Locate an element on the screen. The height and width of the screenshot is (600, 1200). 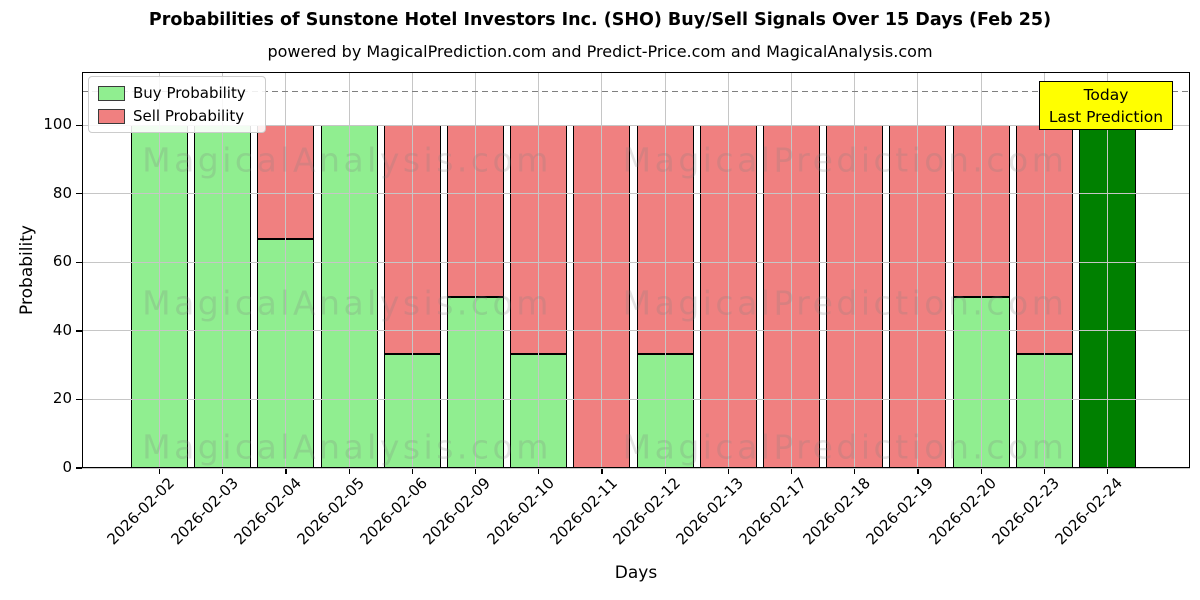
x-tick-label: 2026-02-03 is located at coordinates (204, 511).